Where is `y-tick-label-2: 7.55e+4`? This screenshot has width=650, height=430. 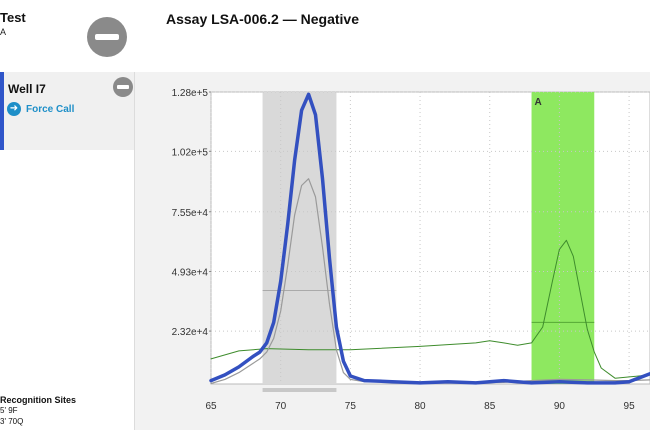 y-tick-label-2: 7.55e+4 is located at coordinates (190, 213).